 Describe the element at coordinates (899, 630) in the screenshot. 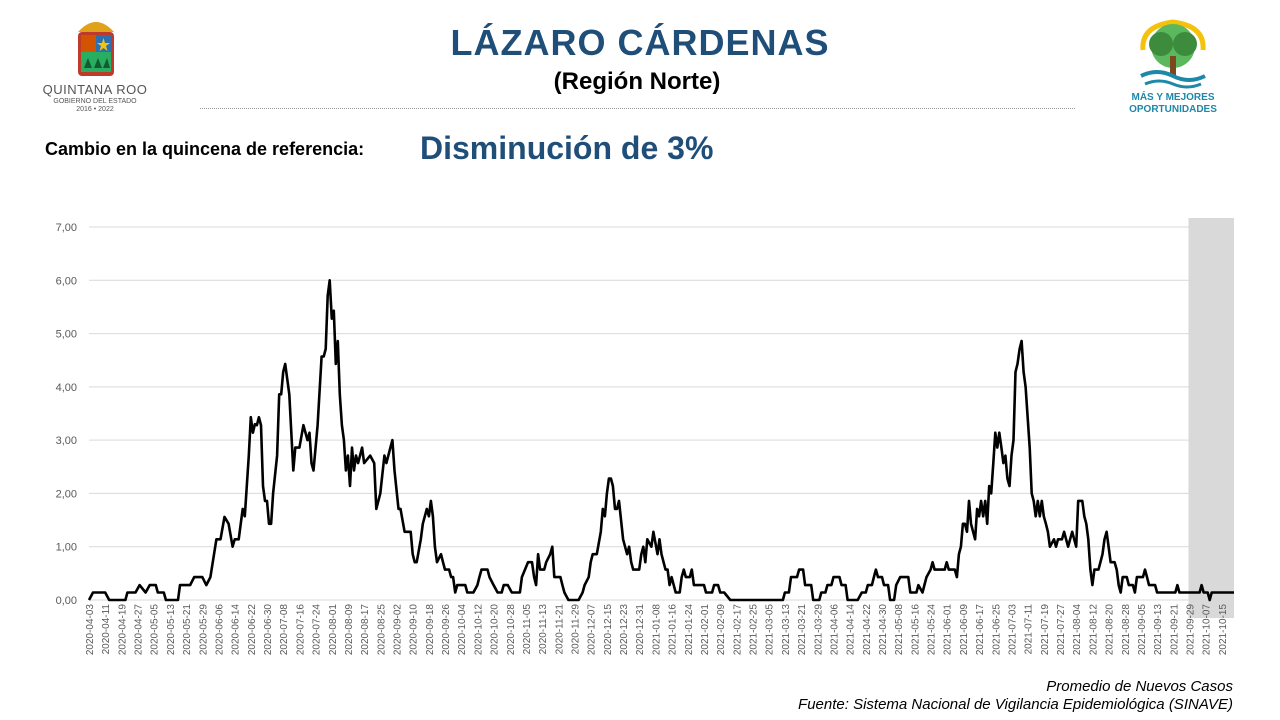

I see `x-tick-label: 2021-05-08` at that location.